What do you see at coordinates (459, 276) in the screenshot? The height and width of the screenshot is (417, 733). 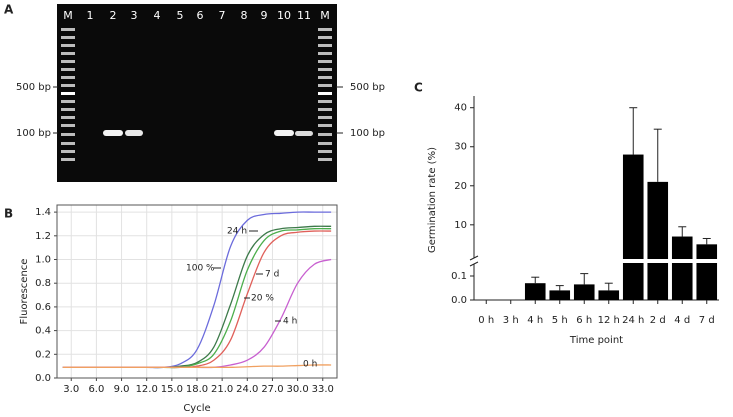 I see `y-tick-label: 0.1` at bounding box center [459, 276].